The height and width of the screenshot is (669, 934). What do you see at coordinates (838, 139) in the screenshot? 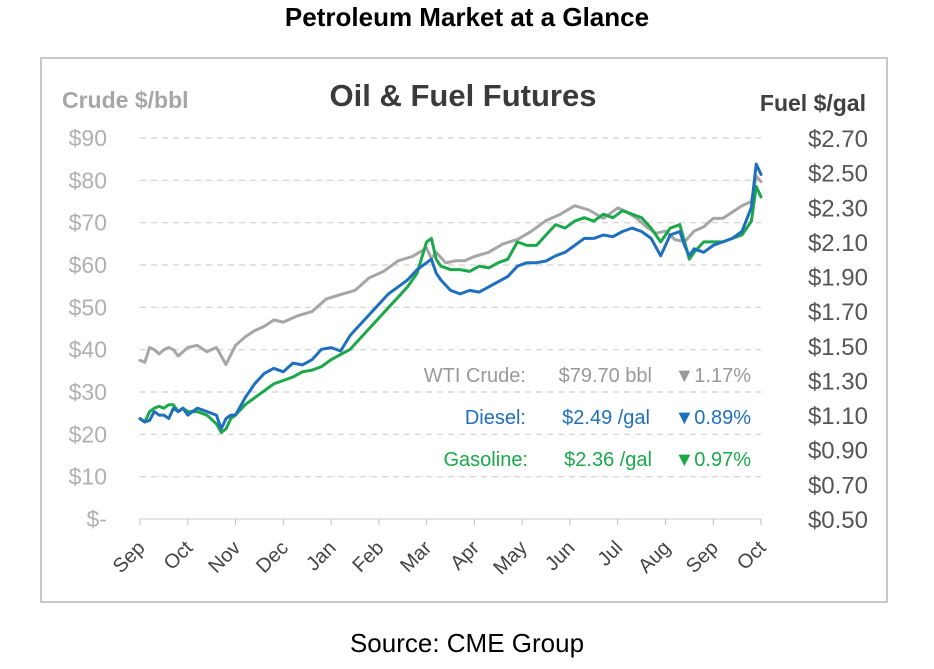
I see `right-tick-label: $2.70` at bounding box center [838, 139].